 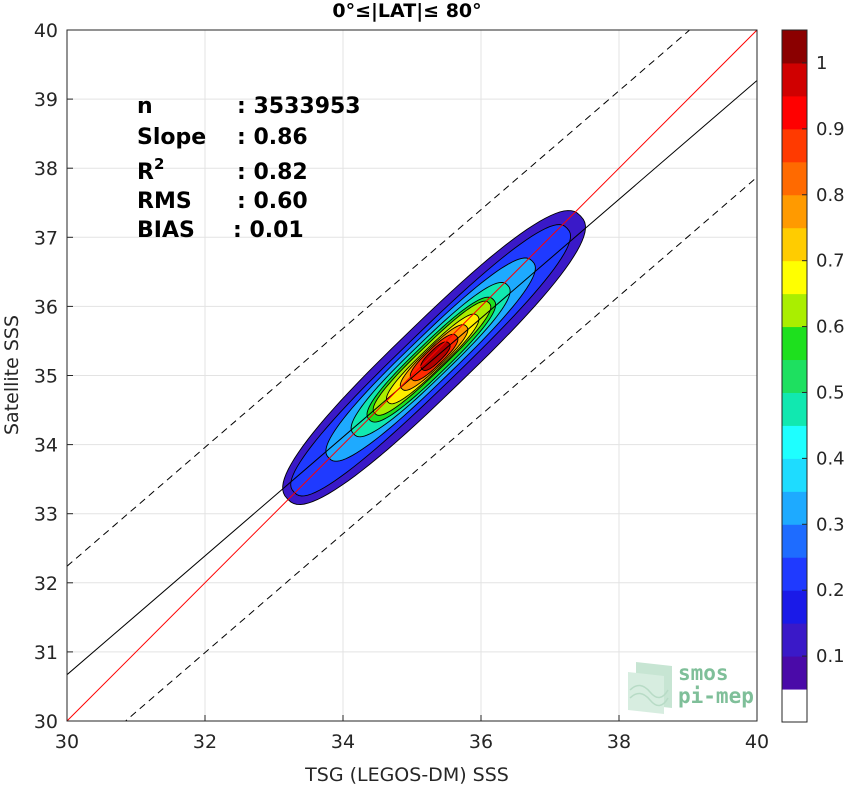 I want to click on x-tick-label: 38, so click(x=619, y=742).